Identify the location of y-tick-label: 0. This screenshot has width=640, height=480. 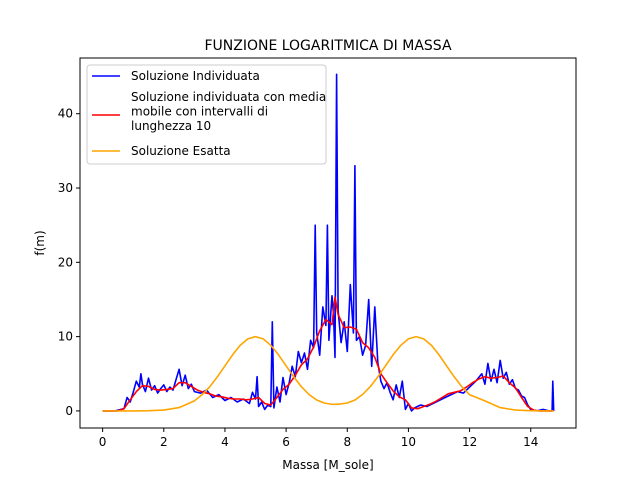
(69, 411).